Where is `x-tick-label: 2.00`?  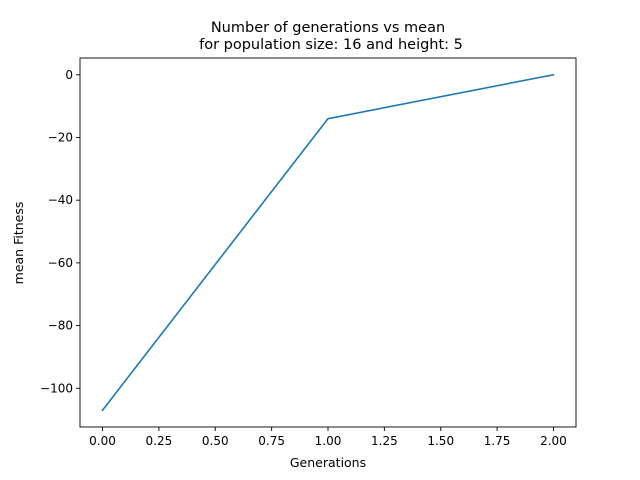 x-tick-label: 2.00 is located at coordinates (553, 441).